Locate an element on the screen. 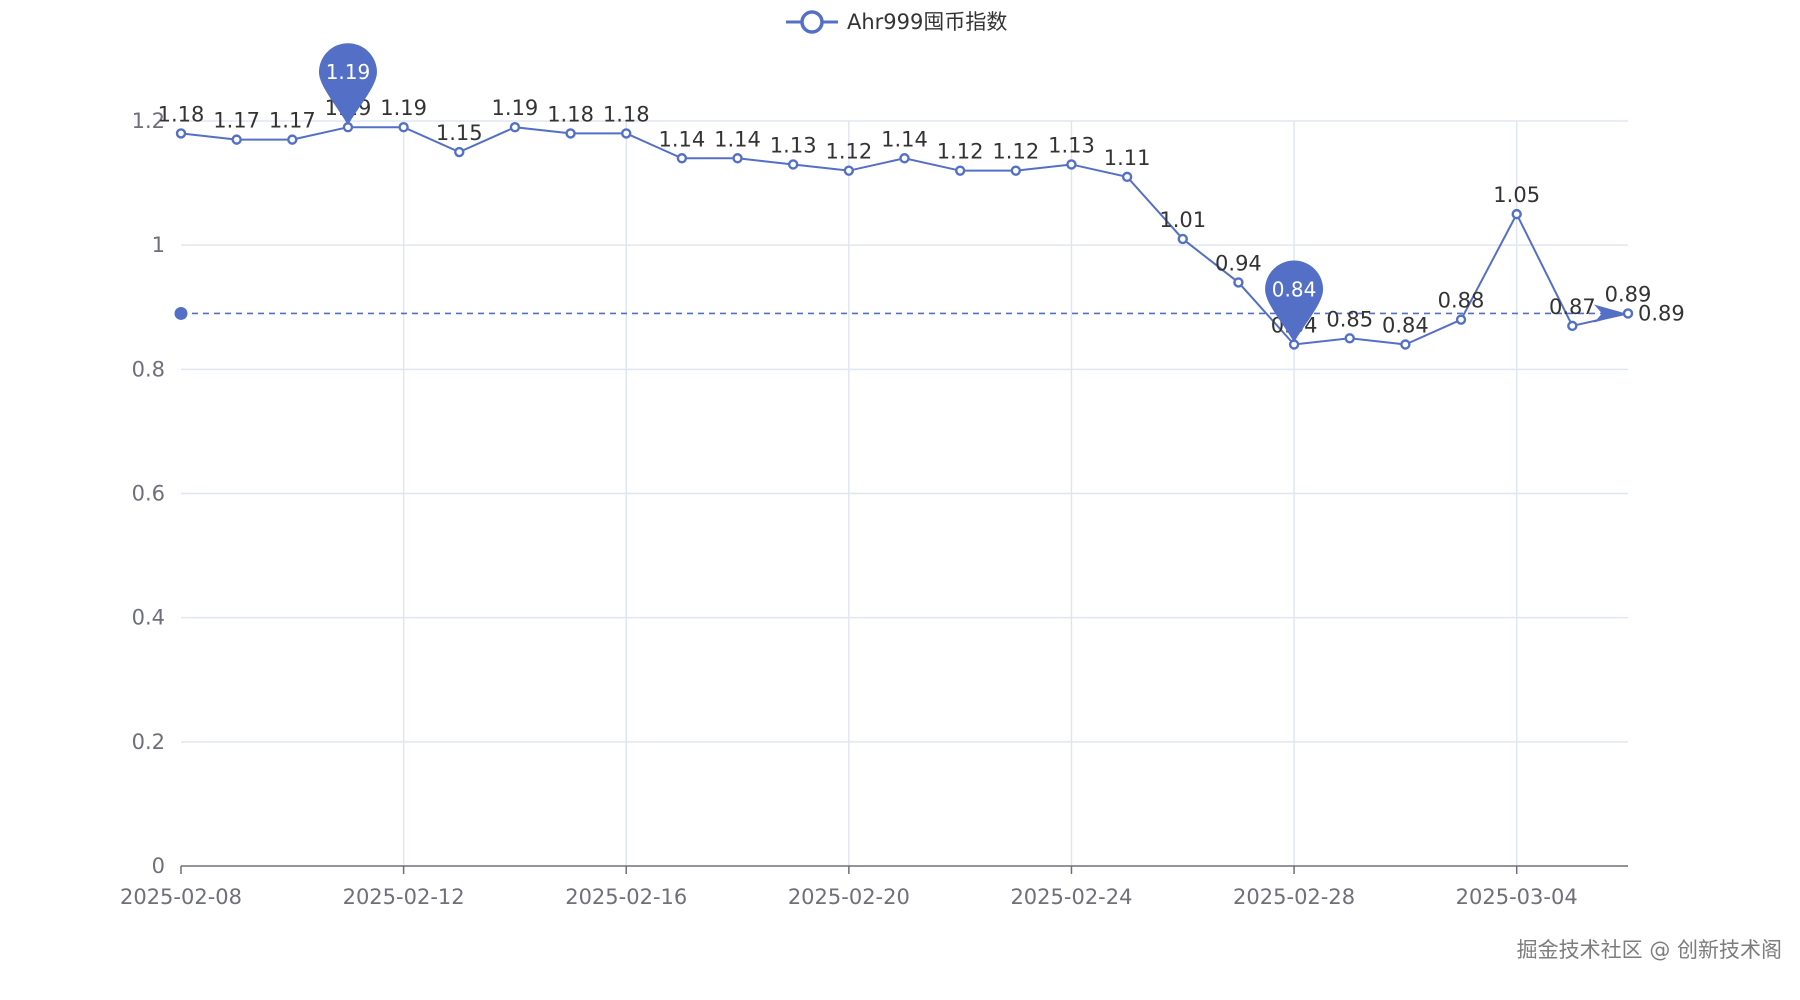 The image size is (1800, 1000). max-markpoint-label: 1.19 is located at coordinates (348, 72).